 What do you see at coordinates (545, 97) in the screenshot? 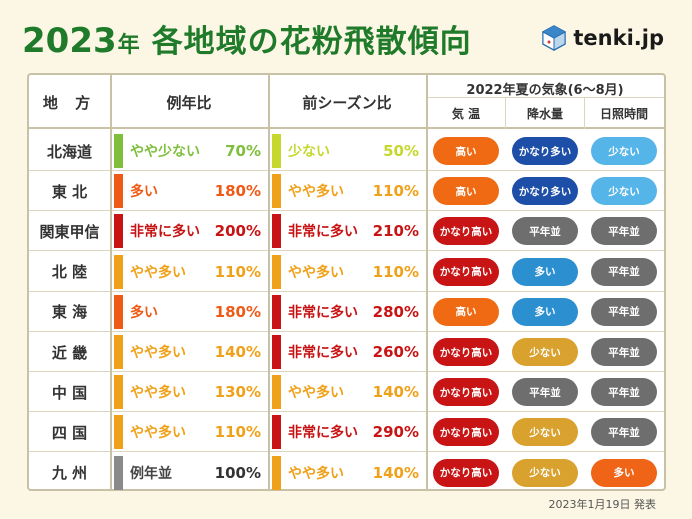
I see `weather-header-divider` at bounding box center [545, 97].